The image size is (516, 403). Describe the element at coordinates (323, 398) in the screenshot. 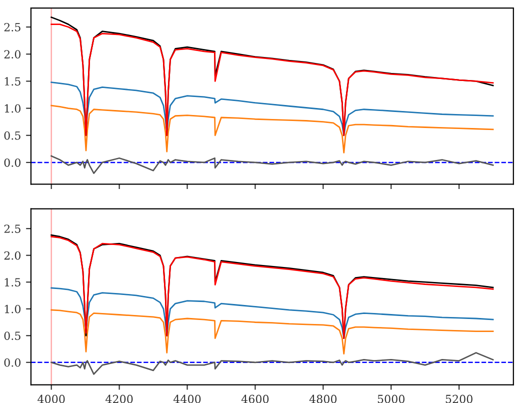

I see `x-tick-label: 4800` at that location.